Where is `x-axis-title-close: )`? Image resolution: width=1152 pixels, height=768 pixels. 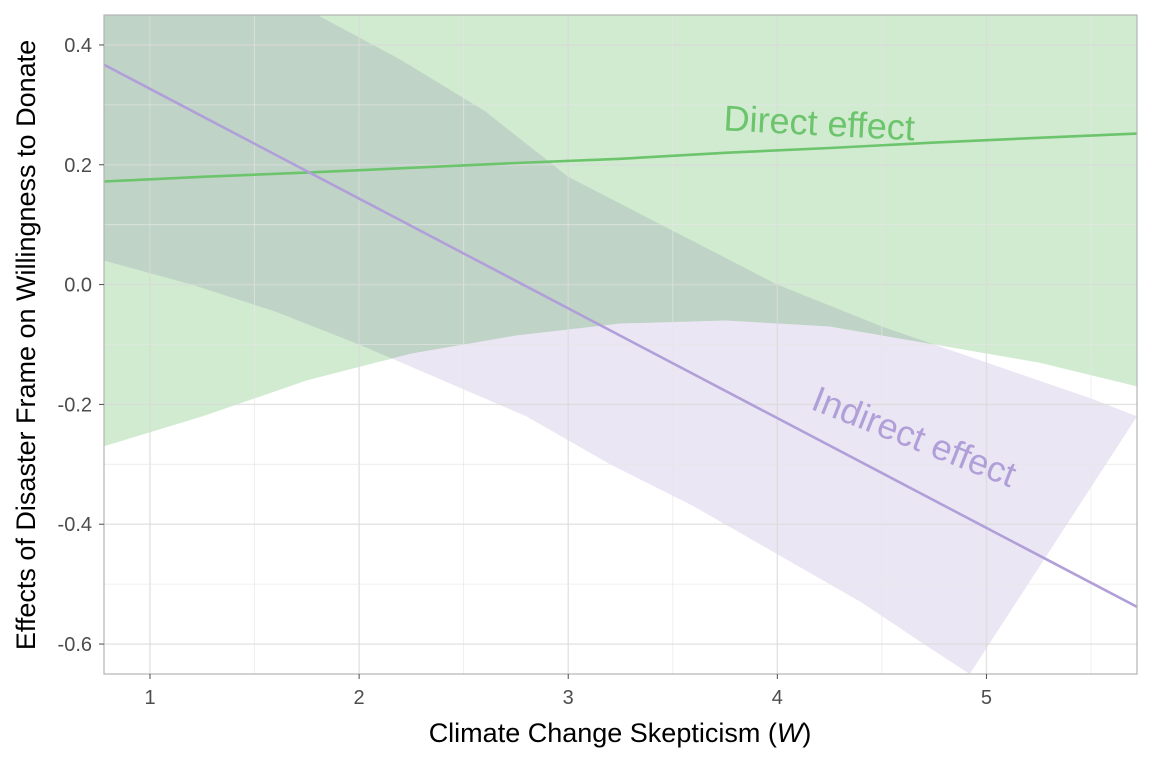 x-axis-title-close: ) is located at coordinates (806, 733).